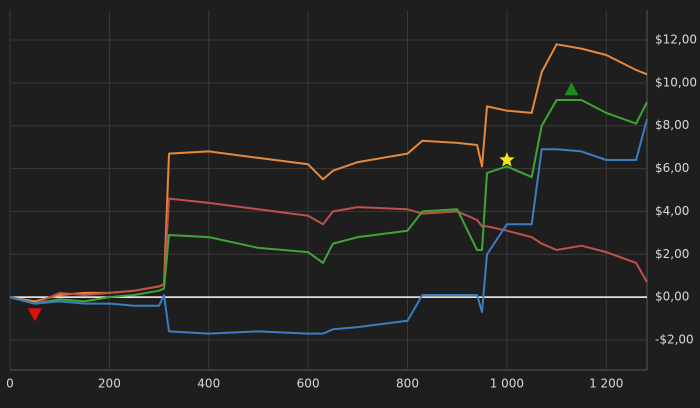 Image resolution: width=700 pixels, height=408 pixels. Describe the element at coordinates (109, 384) in the screenshot. I see `x-tick-label: 200` at that location.